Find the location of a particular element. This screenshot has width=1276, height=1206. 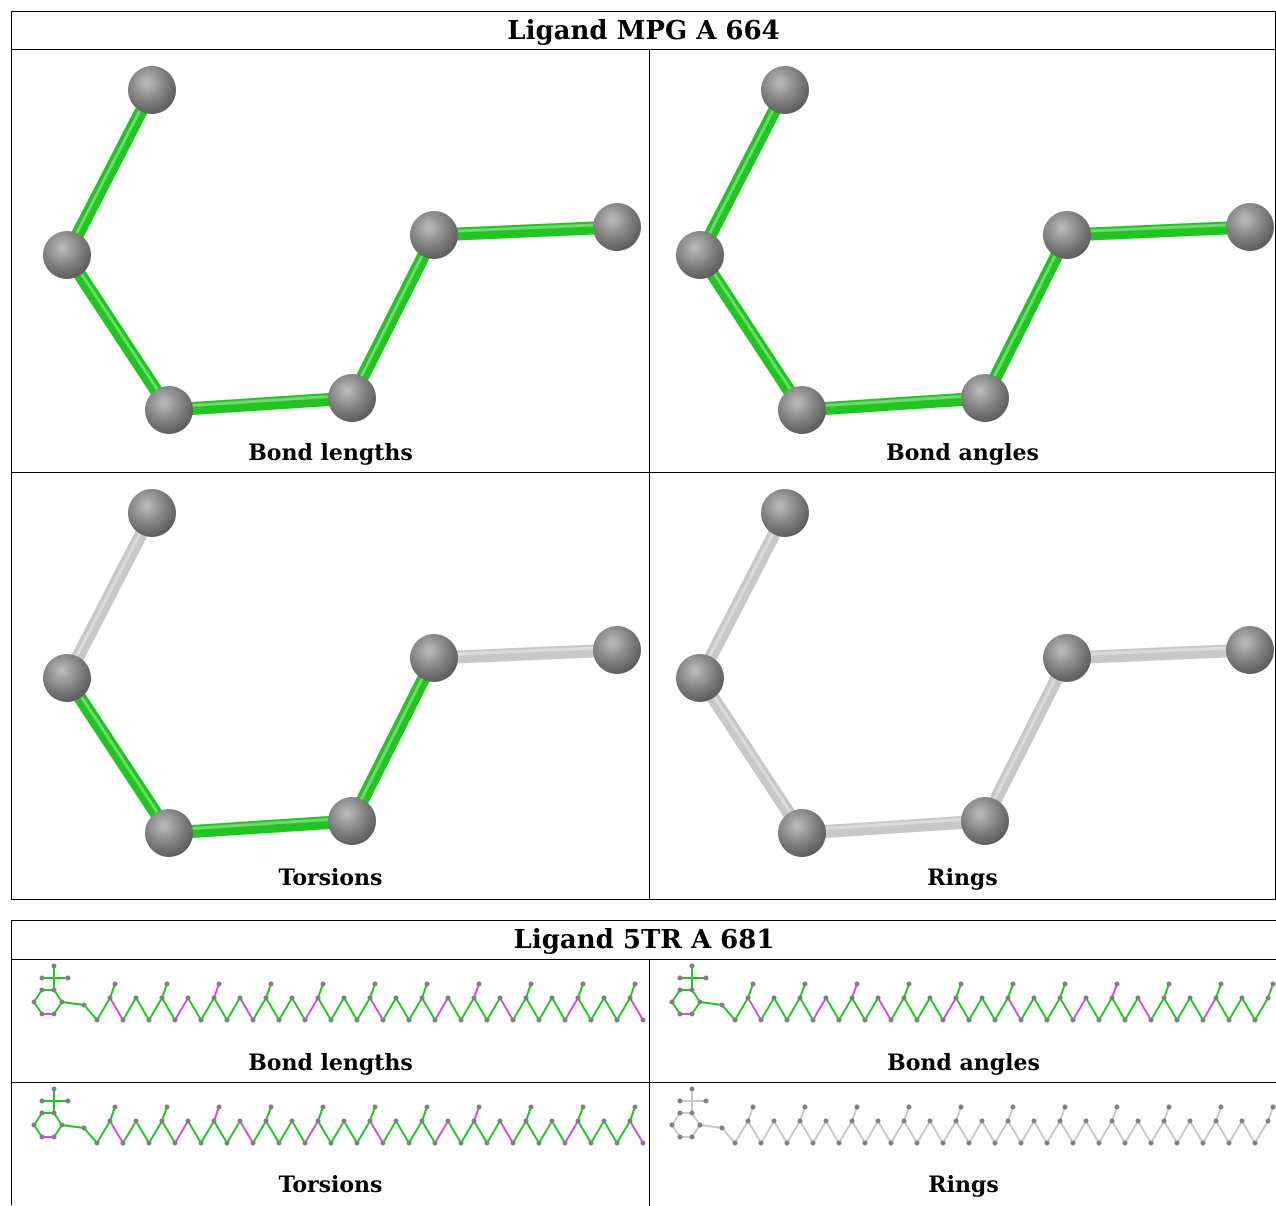

panel-label: Torsions is located at coordinates (330, 878).